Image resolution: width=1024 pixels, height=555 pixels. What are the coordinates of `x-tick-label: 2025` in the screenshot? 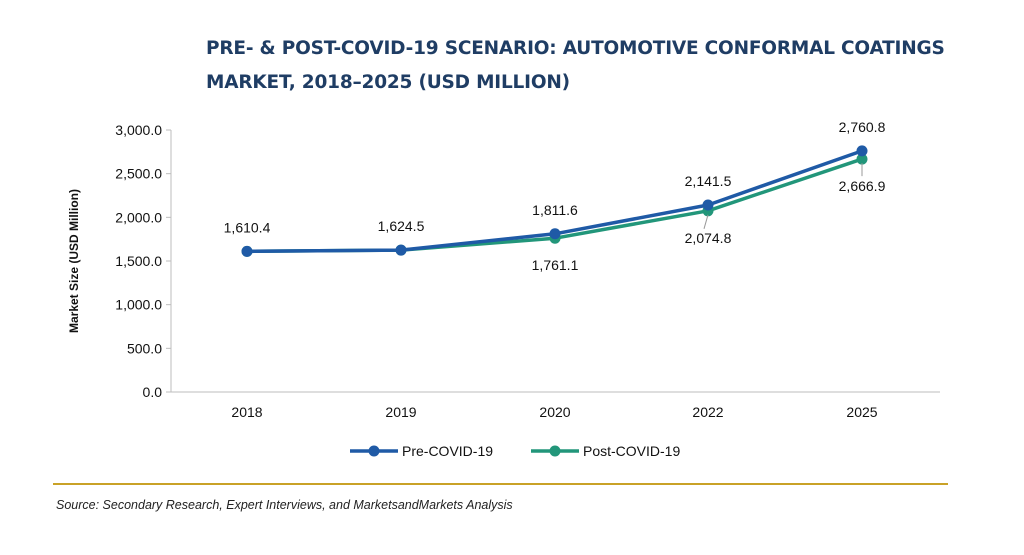 It's located at (861, 412).